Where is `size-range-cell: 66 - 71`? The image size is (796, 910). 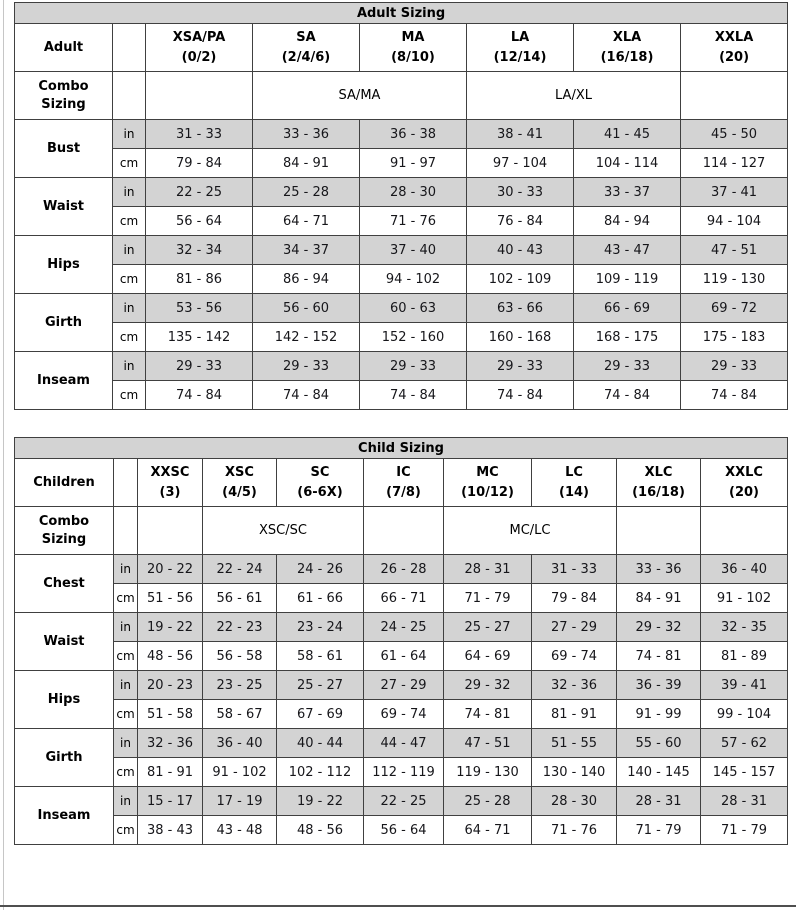 size-range-cell: 66 - 71 is located at coordinates (403, 598).